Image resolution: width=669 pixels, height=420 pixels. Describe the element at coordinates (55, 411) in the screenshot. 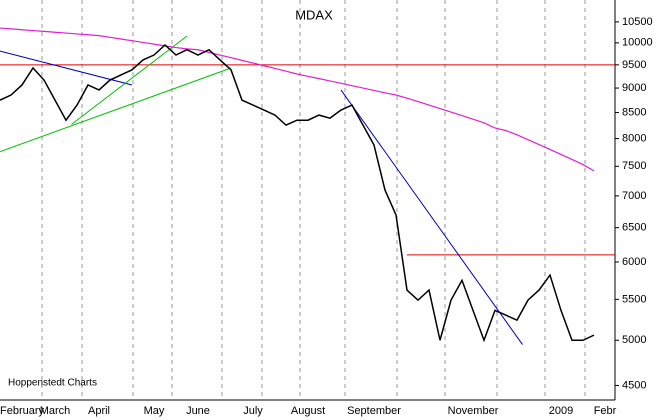

I see `x-tick-label: March` at that location.